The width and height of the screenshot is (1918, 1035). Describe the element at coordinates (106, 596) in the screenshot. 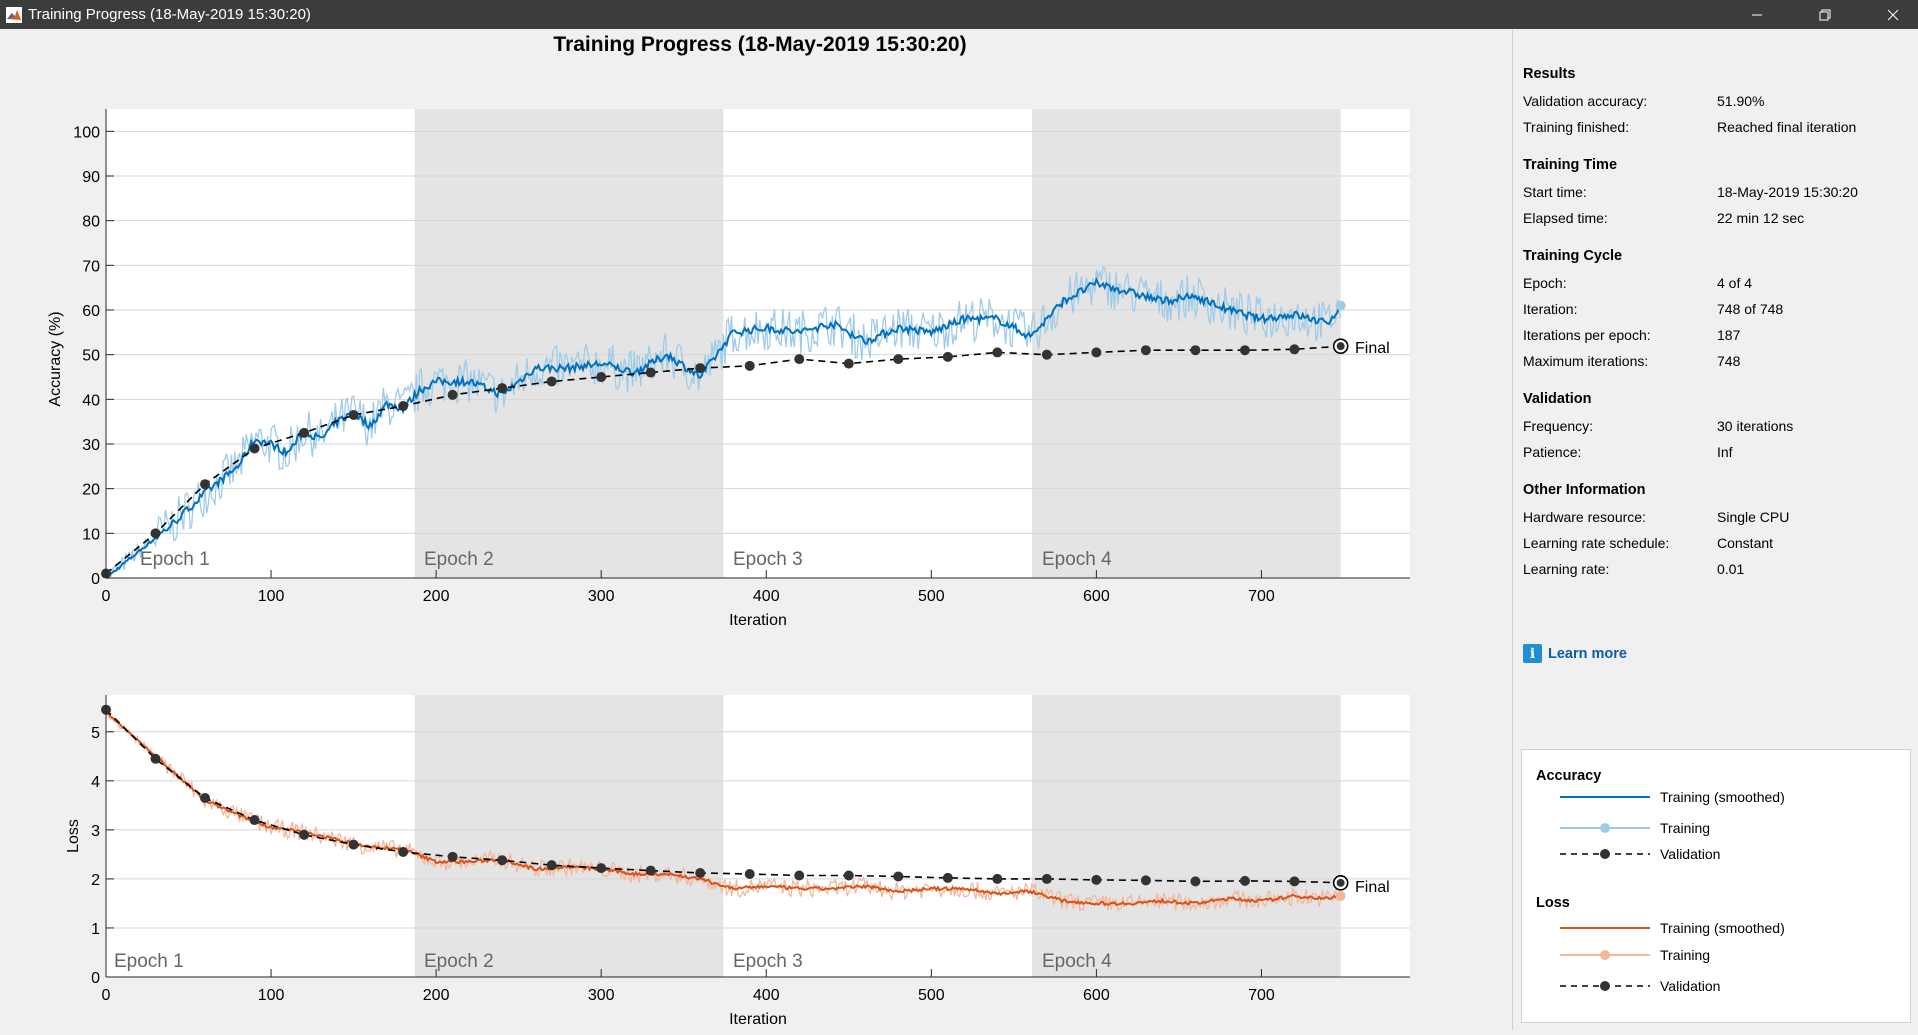

I see `acc-xtick-label: 0` at that location.